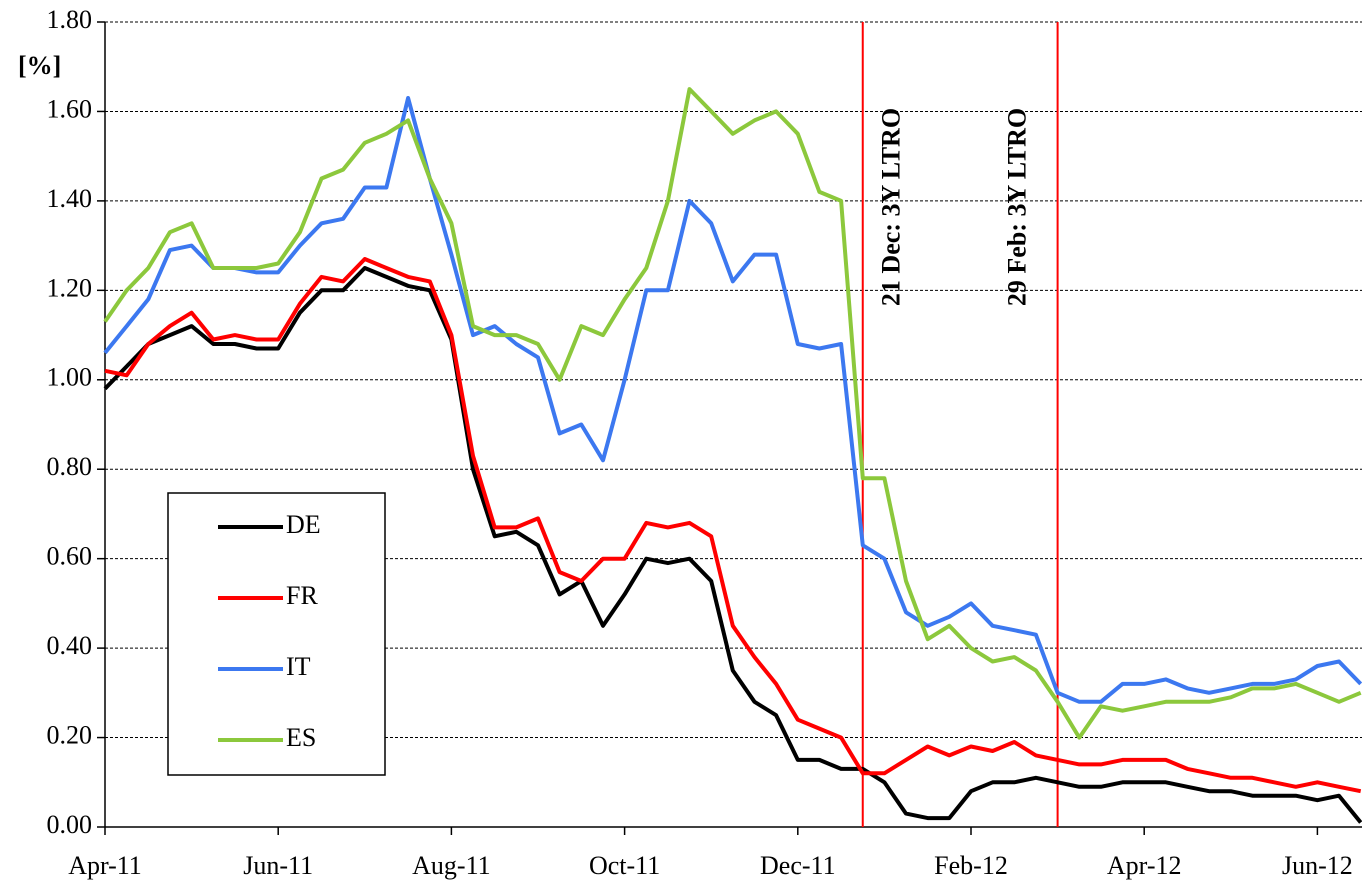 The height and width of the screenshot is (888, 1362). I want to click on x-tick-label: Apr-12, so click(1144, 865).